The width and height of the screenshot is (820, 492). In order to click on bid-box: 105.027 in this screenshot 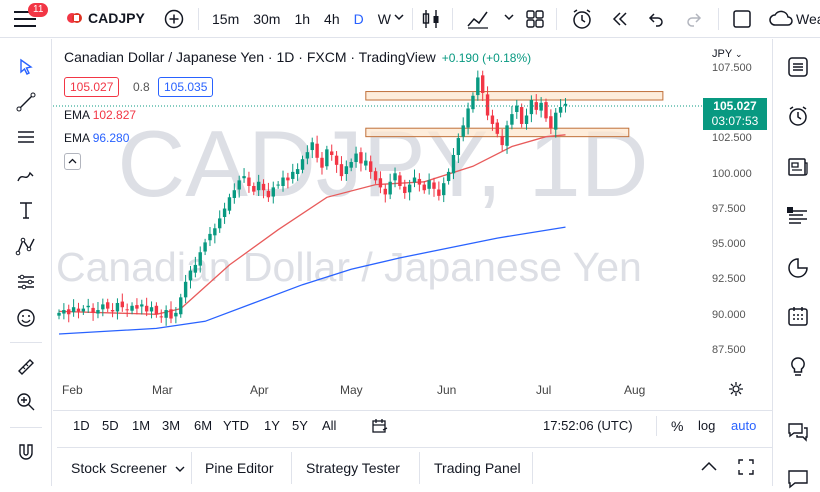, I will do `click(92, 87)`.